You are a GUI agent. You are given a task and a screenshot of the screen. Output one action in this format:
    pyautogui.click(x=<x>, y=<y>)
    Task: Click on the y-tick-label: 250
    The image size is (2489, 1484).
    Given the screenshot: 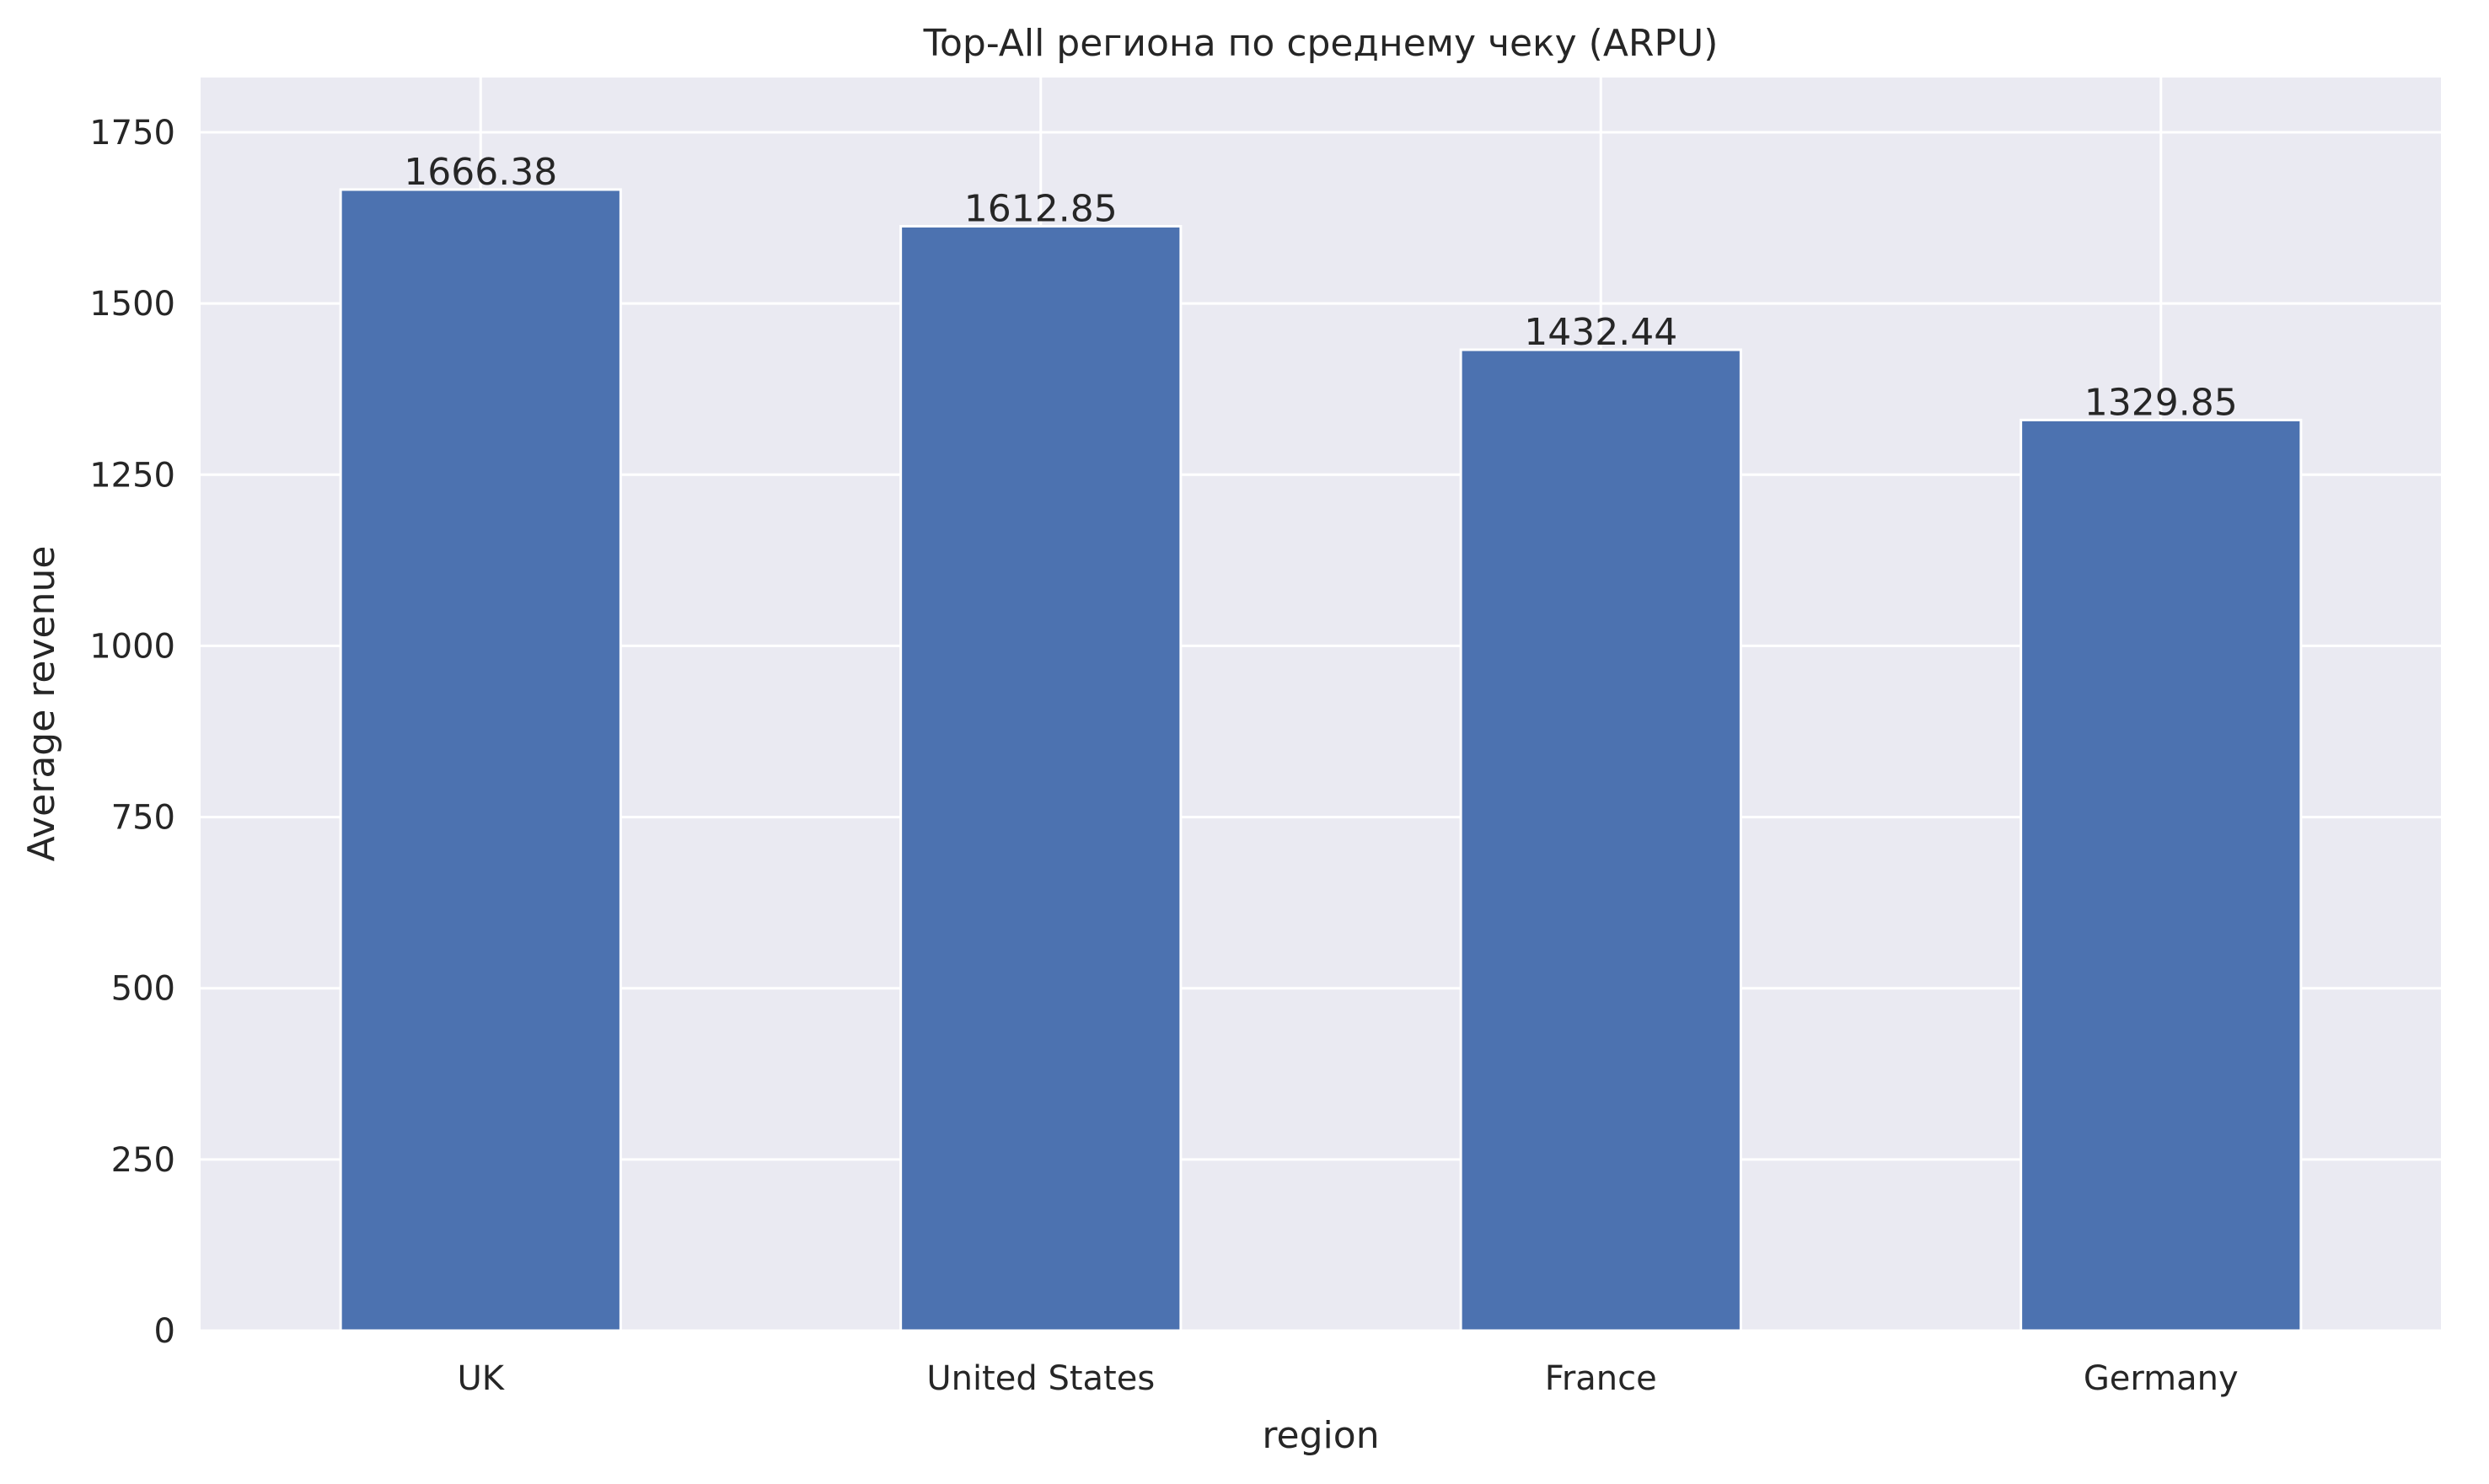 What is the action you would take?
    pyautogui.click(x=143, y=1160)
    